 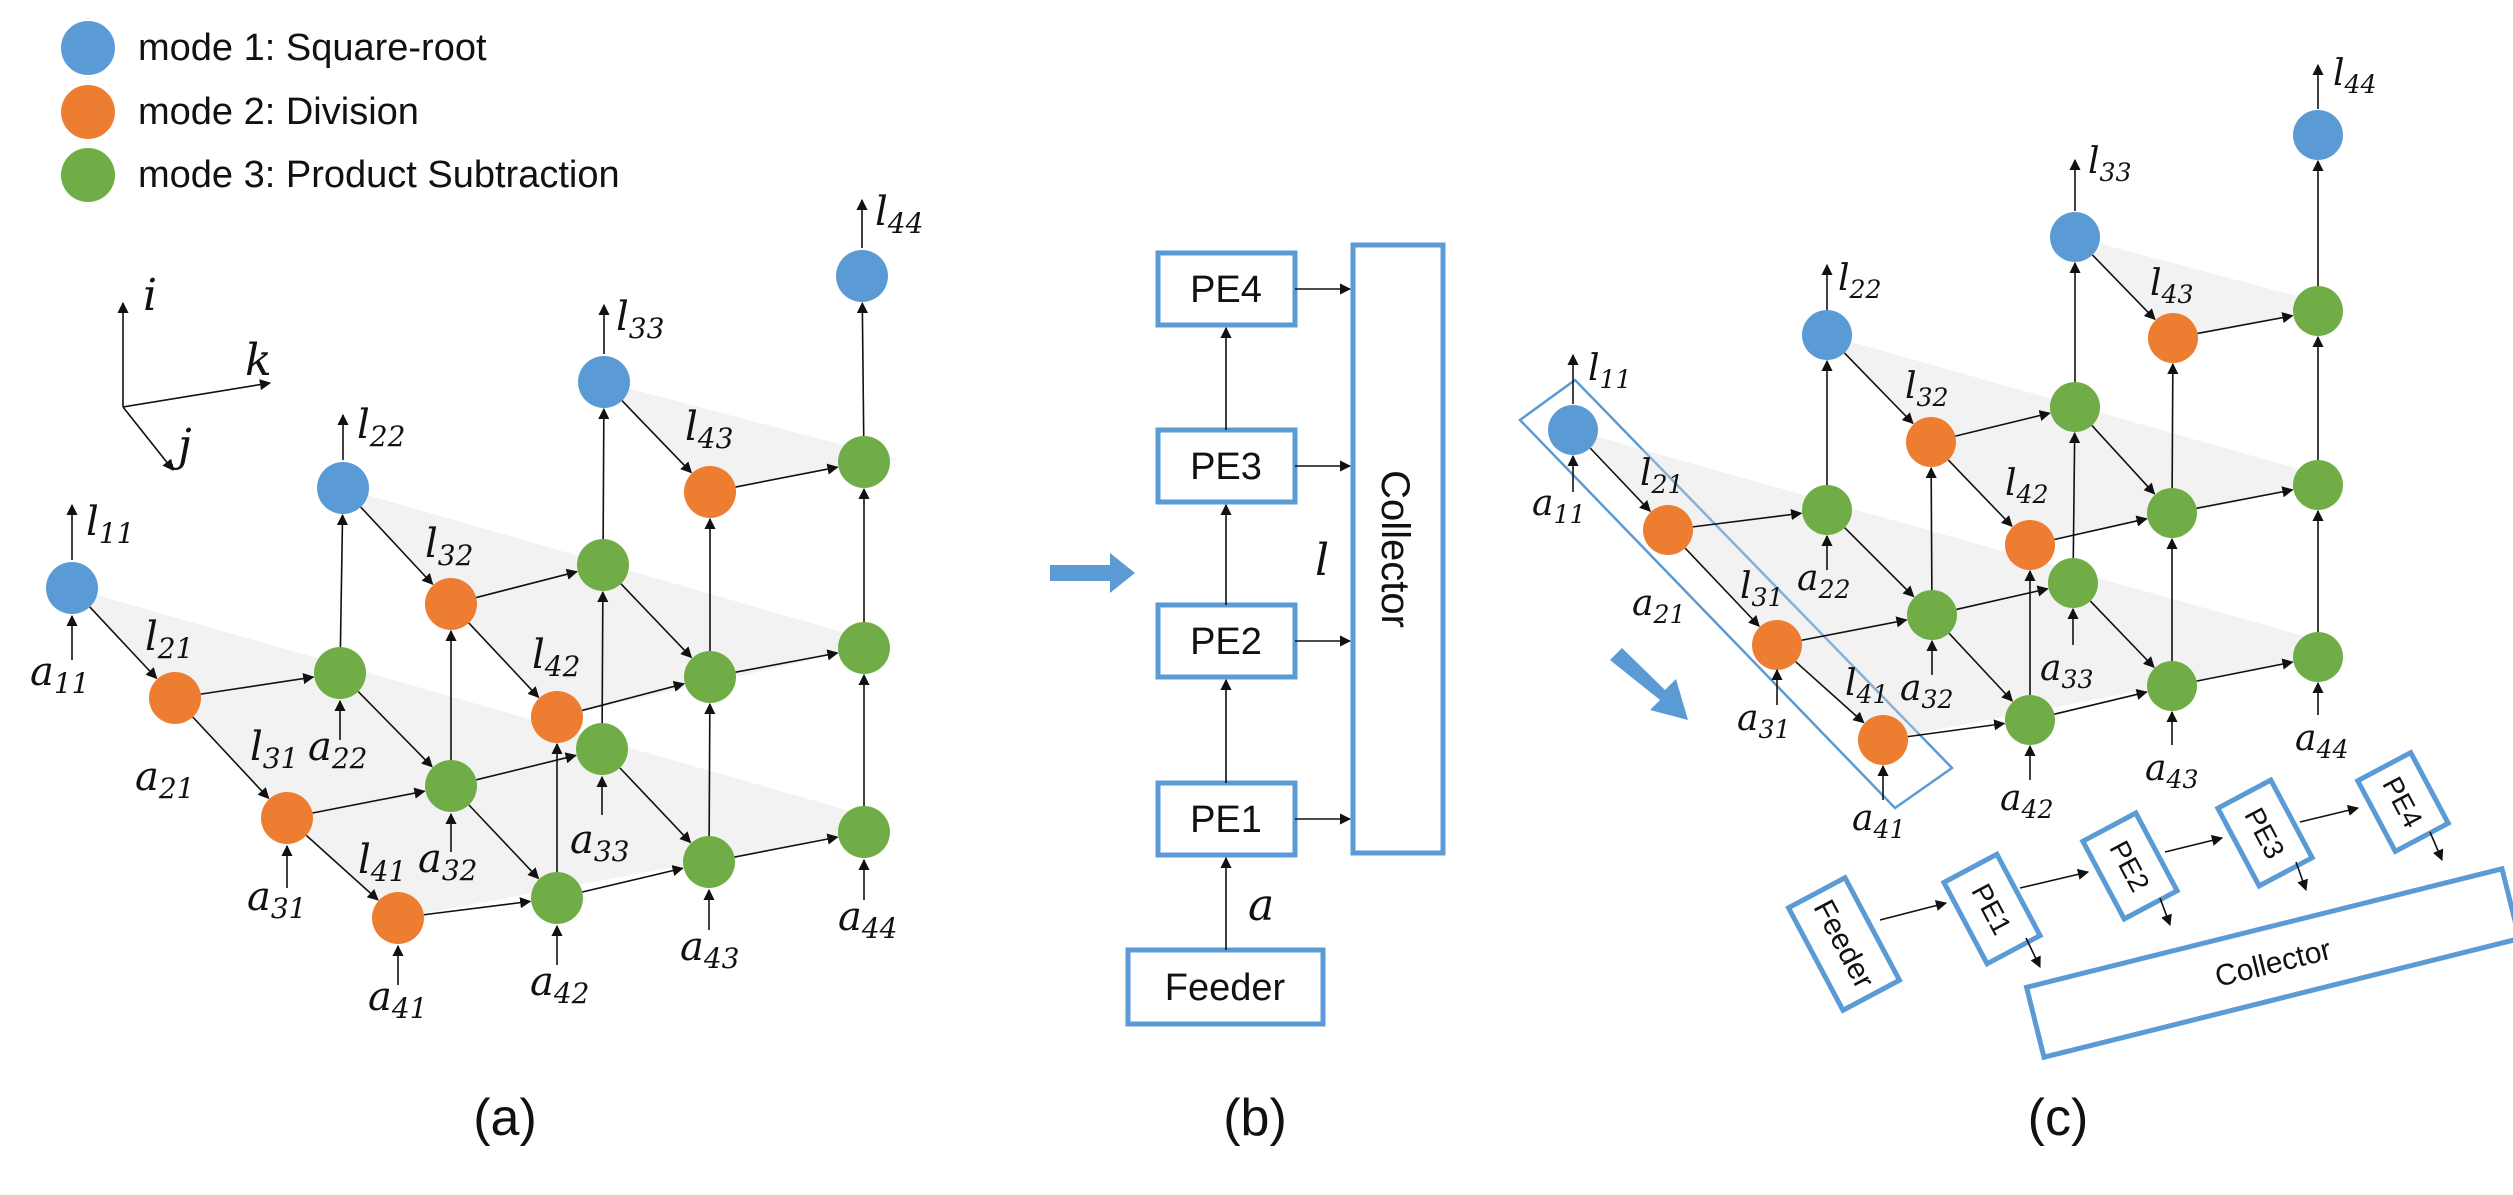 I want to click on pe1-label: PE1, so click(x=1226, y=820).